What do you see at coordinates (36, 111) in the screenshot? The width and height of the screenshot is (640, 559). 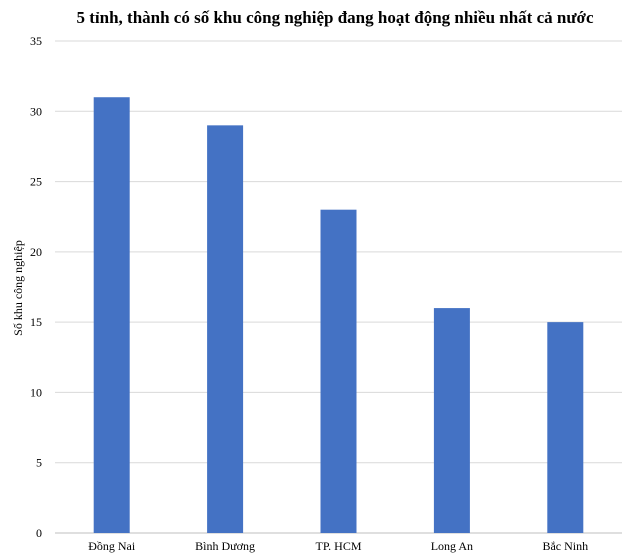 I see `y-tick-label: 30` at bounding box center [36, 111].